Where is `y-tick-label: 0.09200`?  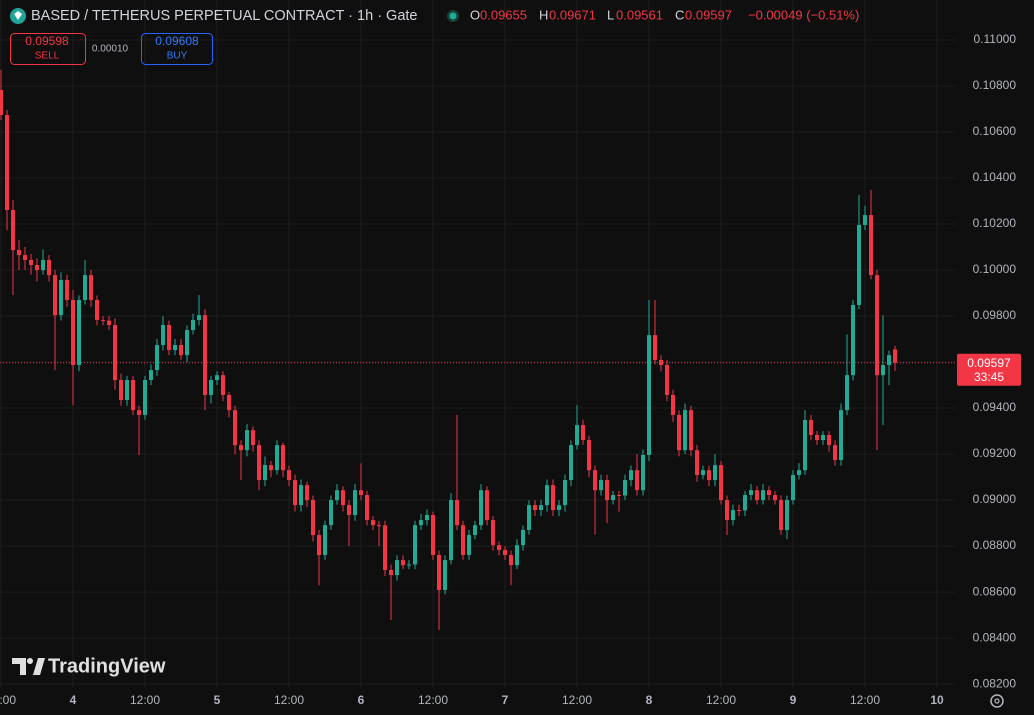 y-tick-label: 0.09200 is located at coordinates (995, 453).